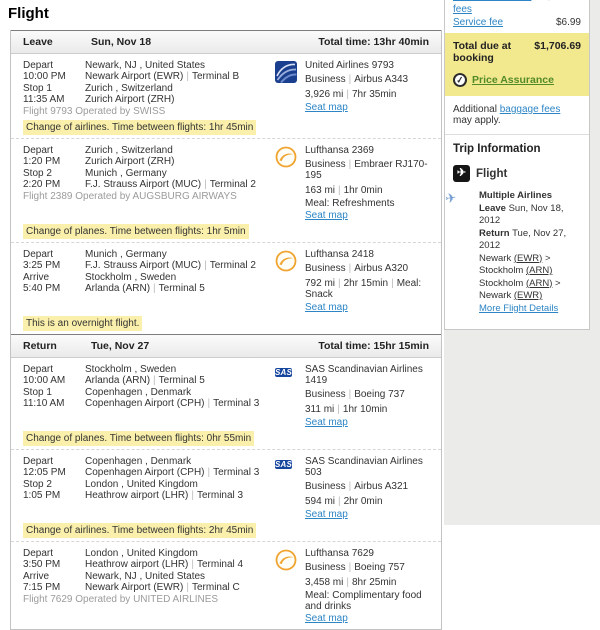 The width and height of the screenshot is (600, 630). What do you see at coordinates (42, 564) in the screenshot?
I see `stop-time: 3:50 PM` at bounding box center [42, 564].